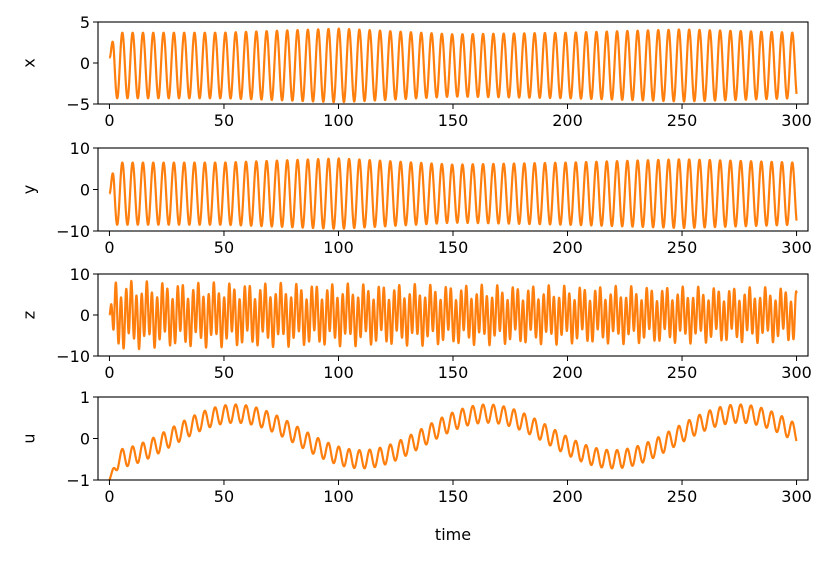 This screenshot has height=561, width=831. Describe the element at coordinates (453, 315) in the screenshot. I see `series-line-z` at that location.